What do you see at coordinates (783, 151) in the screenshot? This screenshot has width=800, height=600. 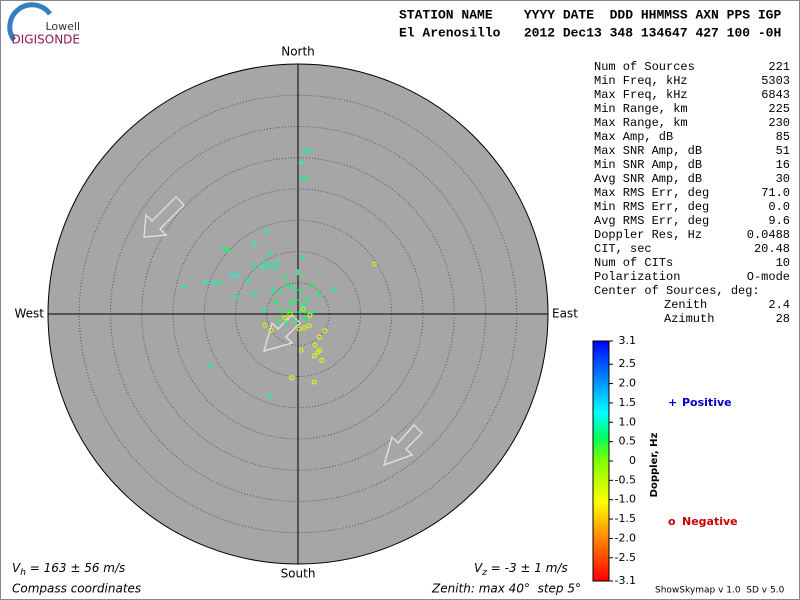 I see `stat-value: 51` at bounding box center [783, 151].